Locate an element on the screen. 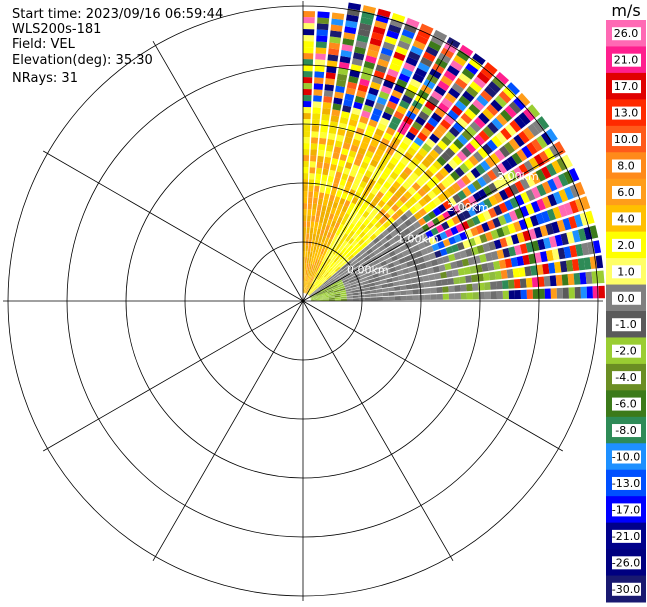 Image resolution: width=647 pixels, height=607 pixels. colorbar-tick-label: 4.0 is located at coordinates (626, 218).